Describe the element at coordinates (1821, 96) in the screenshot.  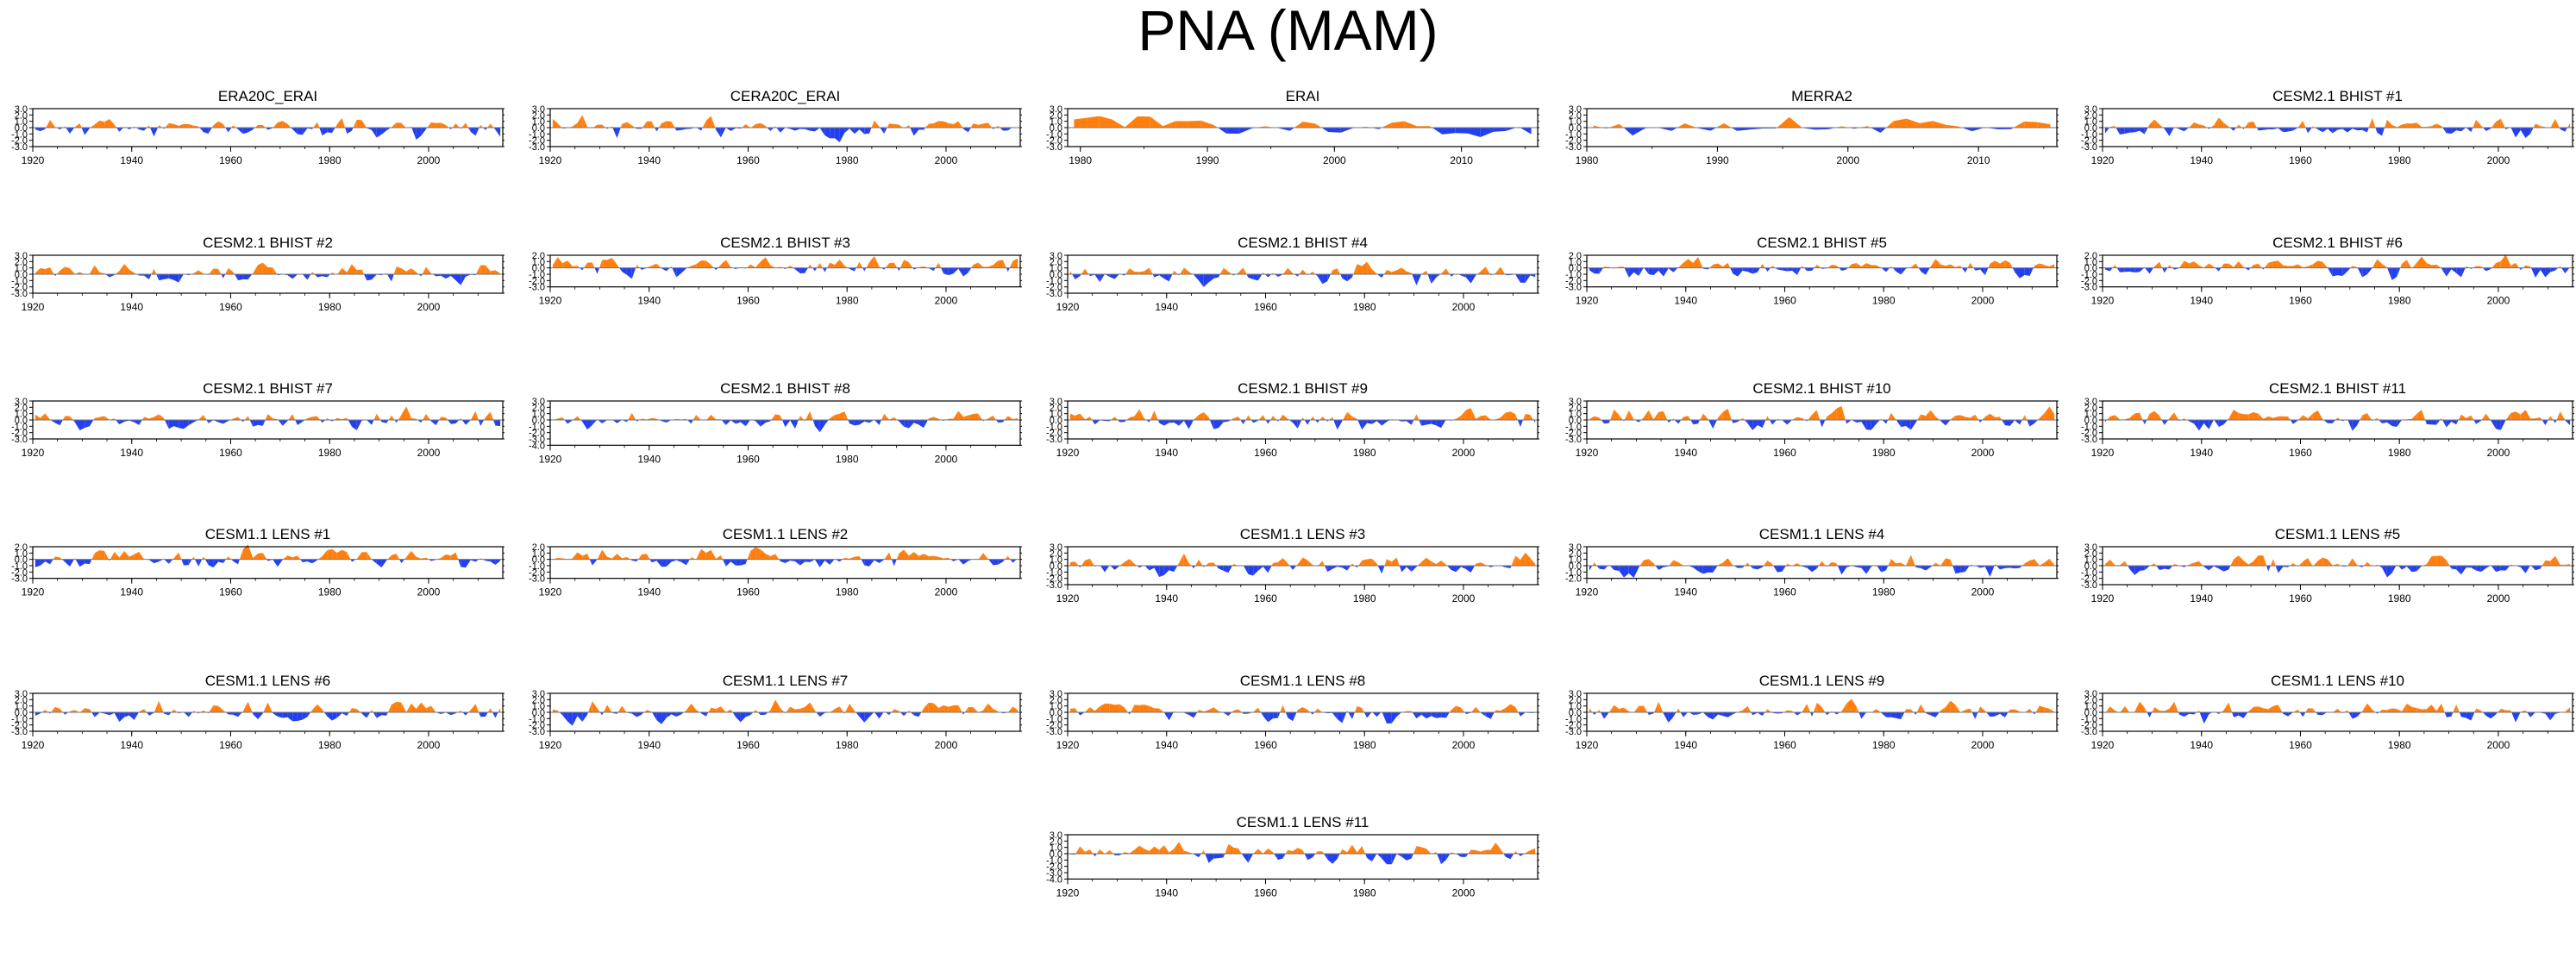
I see `panel-title: MERRA2` at that location.